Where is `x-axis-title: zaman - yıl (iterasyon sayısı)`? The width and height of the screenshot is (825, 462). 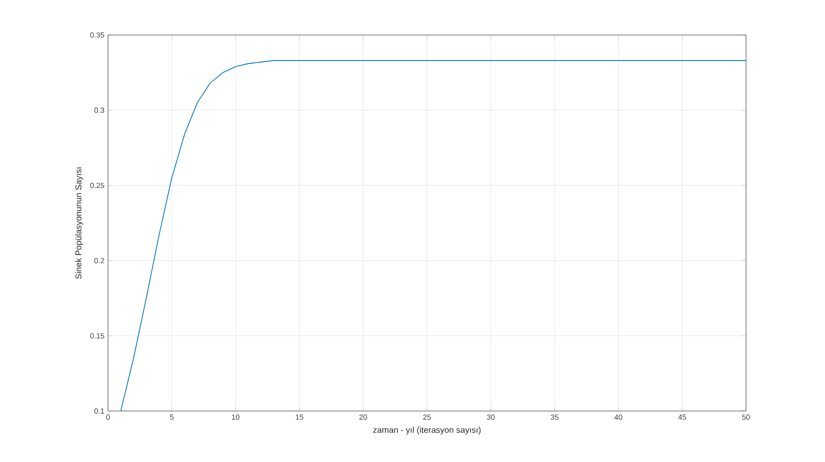
x-axis-title: zaman - yıl (iterasyon sayısı) is located at coordinates (427, 430).